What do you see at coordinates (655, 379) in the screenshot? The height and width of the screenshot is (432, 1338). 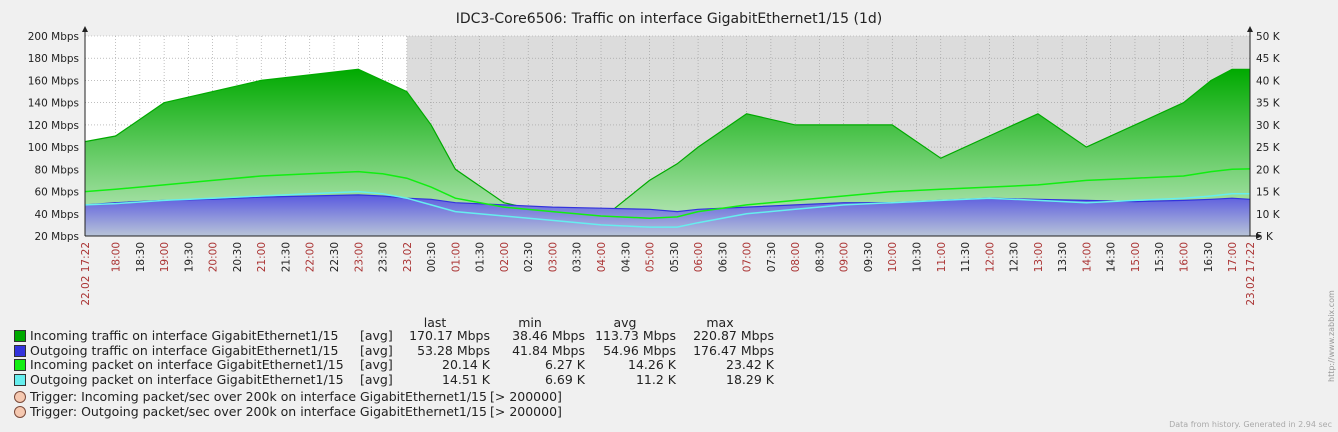 I see `legend-value-avg: 11.2 K` at bounding box center [655, 379].